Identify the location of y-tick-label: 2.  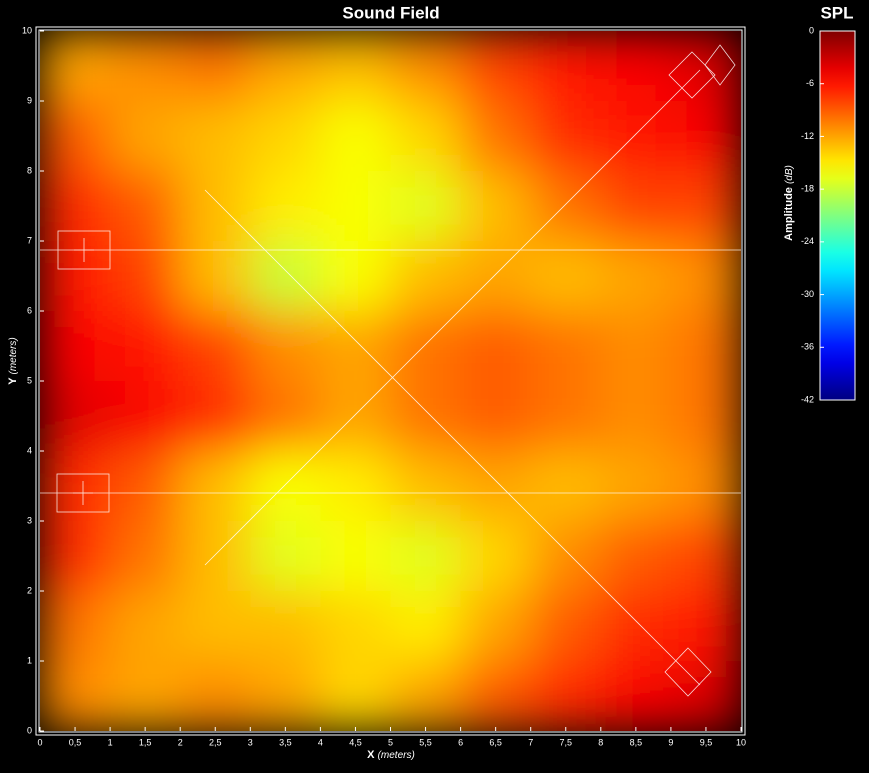
(29, 590).